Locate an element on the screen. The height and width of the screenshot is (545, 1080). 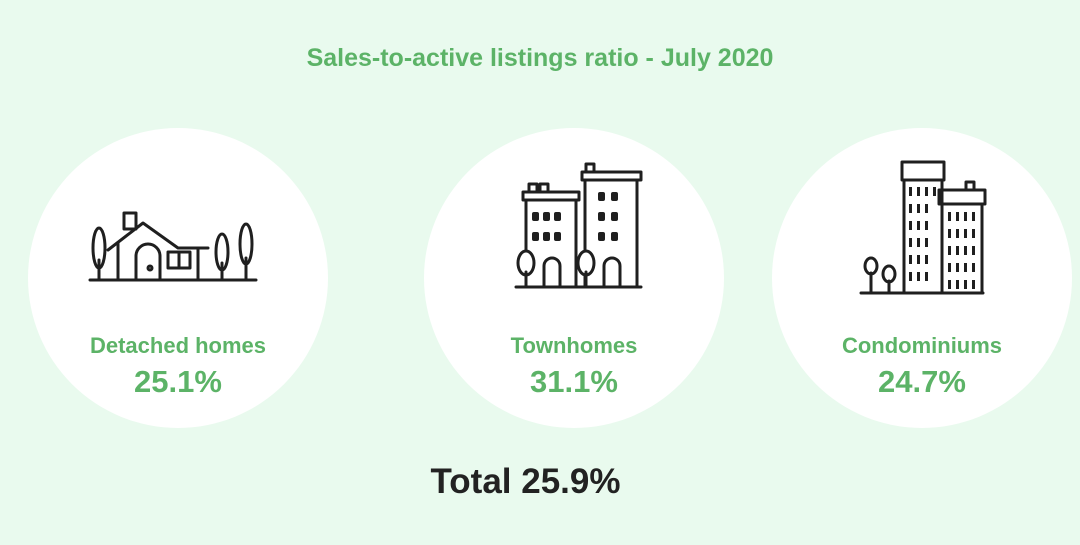
townhome-buildings-icon is located at coordinates (578, 225).